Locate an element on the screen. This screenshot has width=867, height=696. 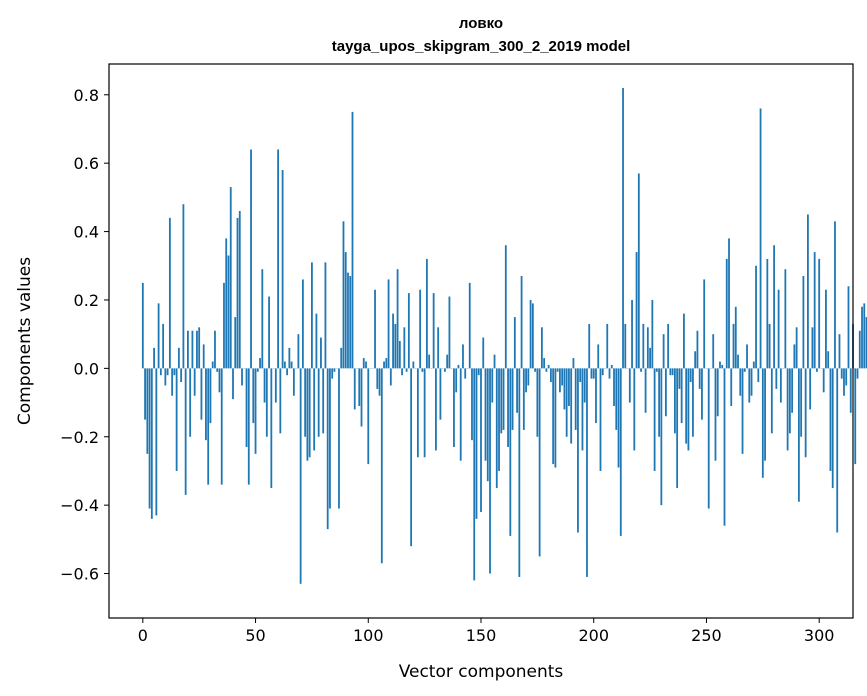
y-tick-label: −0.2 is located at coordinates (79, 437).